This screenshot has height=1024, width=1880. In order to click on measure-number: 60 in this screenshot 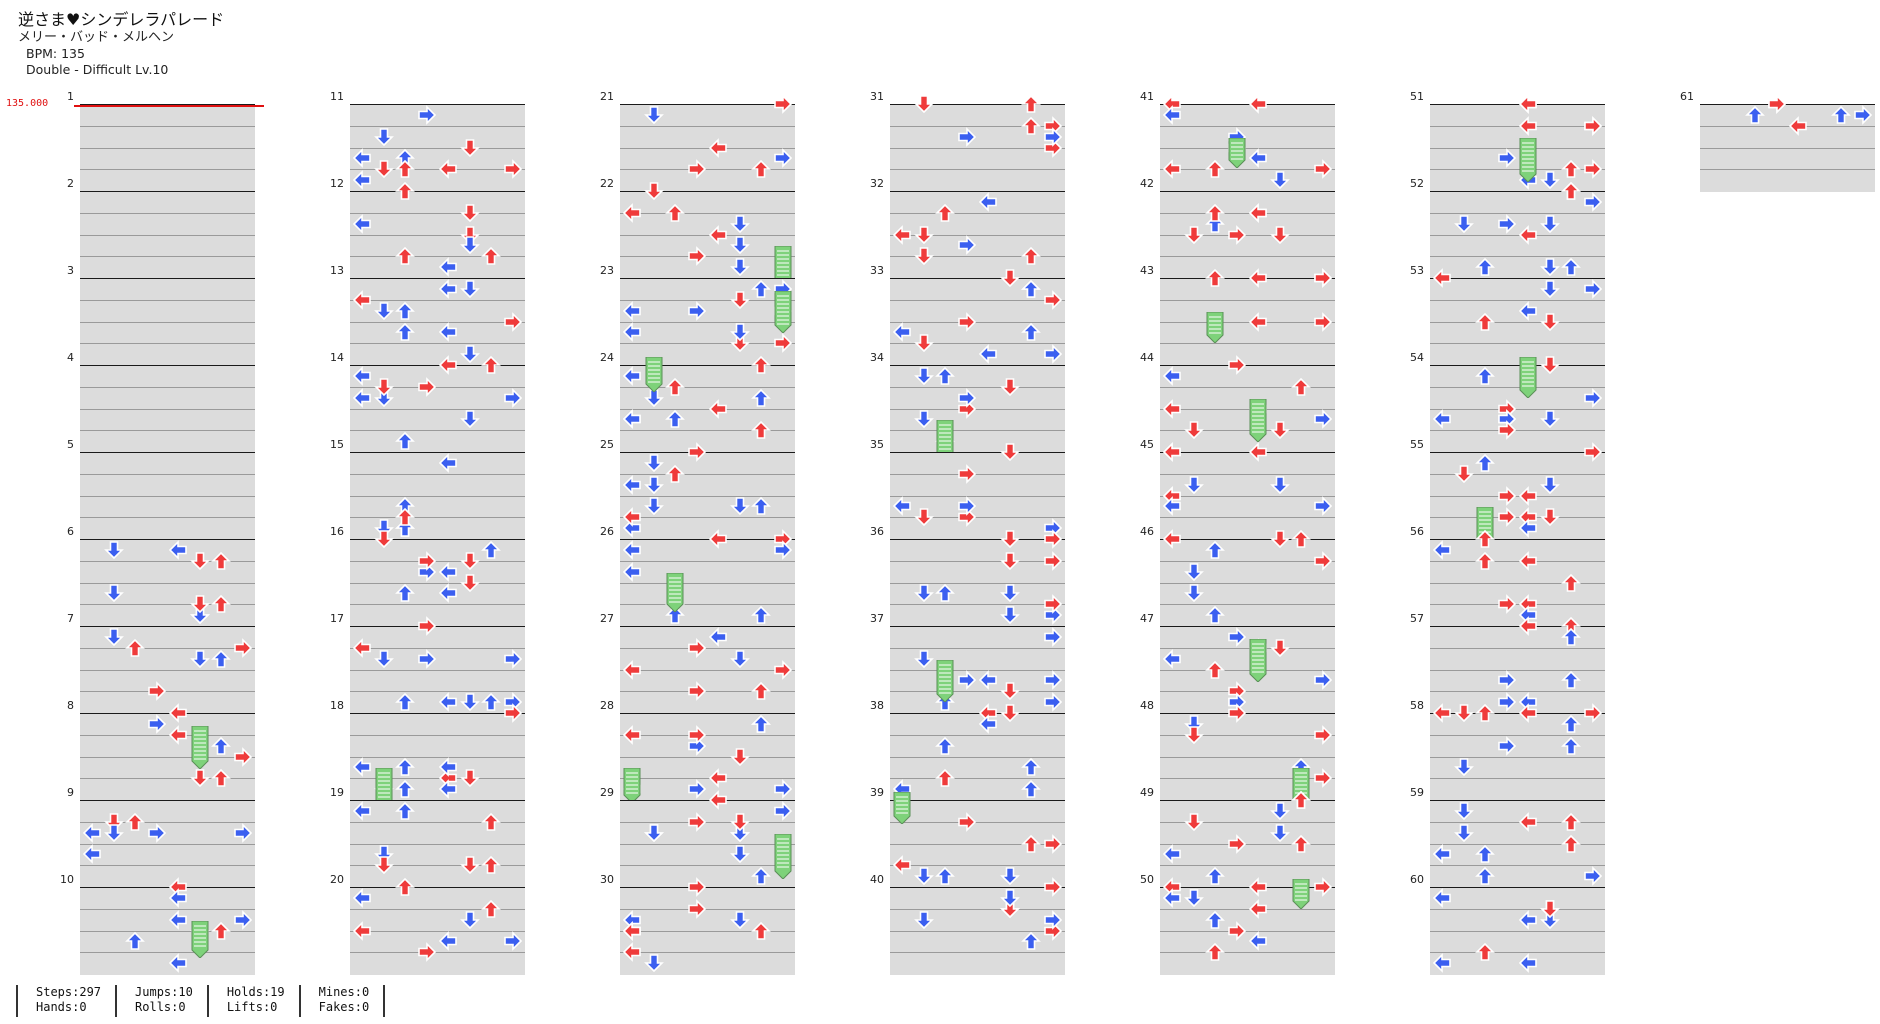, I will do `click(1417, 879)`.